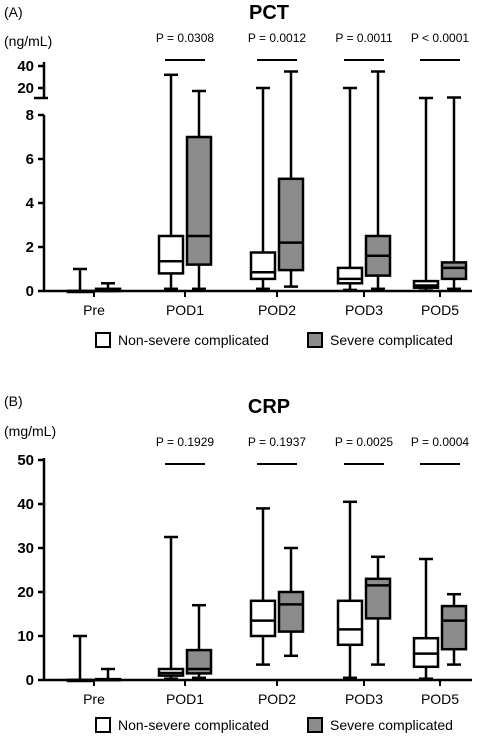 Image resolution: width=480 pixels, height=736 pixels. Describe the element at coordinates (185, 38) in the screenshot. I see `p-value-label: P = 0.0308` at that location.